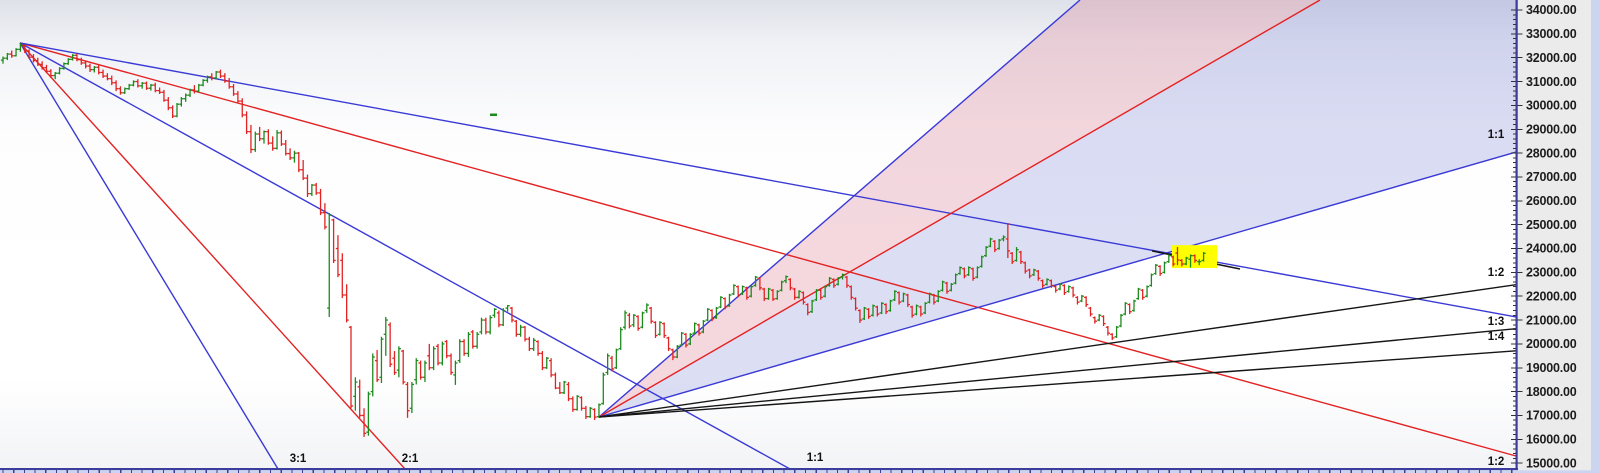  What do you see at coordinates (149, 255) in the screenshot?
I see `descending-fan-ray-3:1` at bounding box center [149, 255].